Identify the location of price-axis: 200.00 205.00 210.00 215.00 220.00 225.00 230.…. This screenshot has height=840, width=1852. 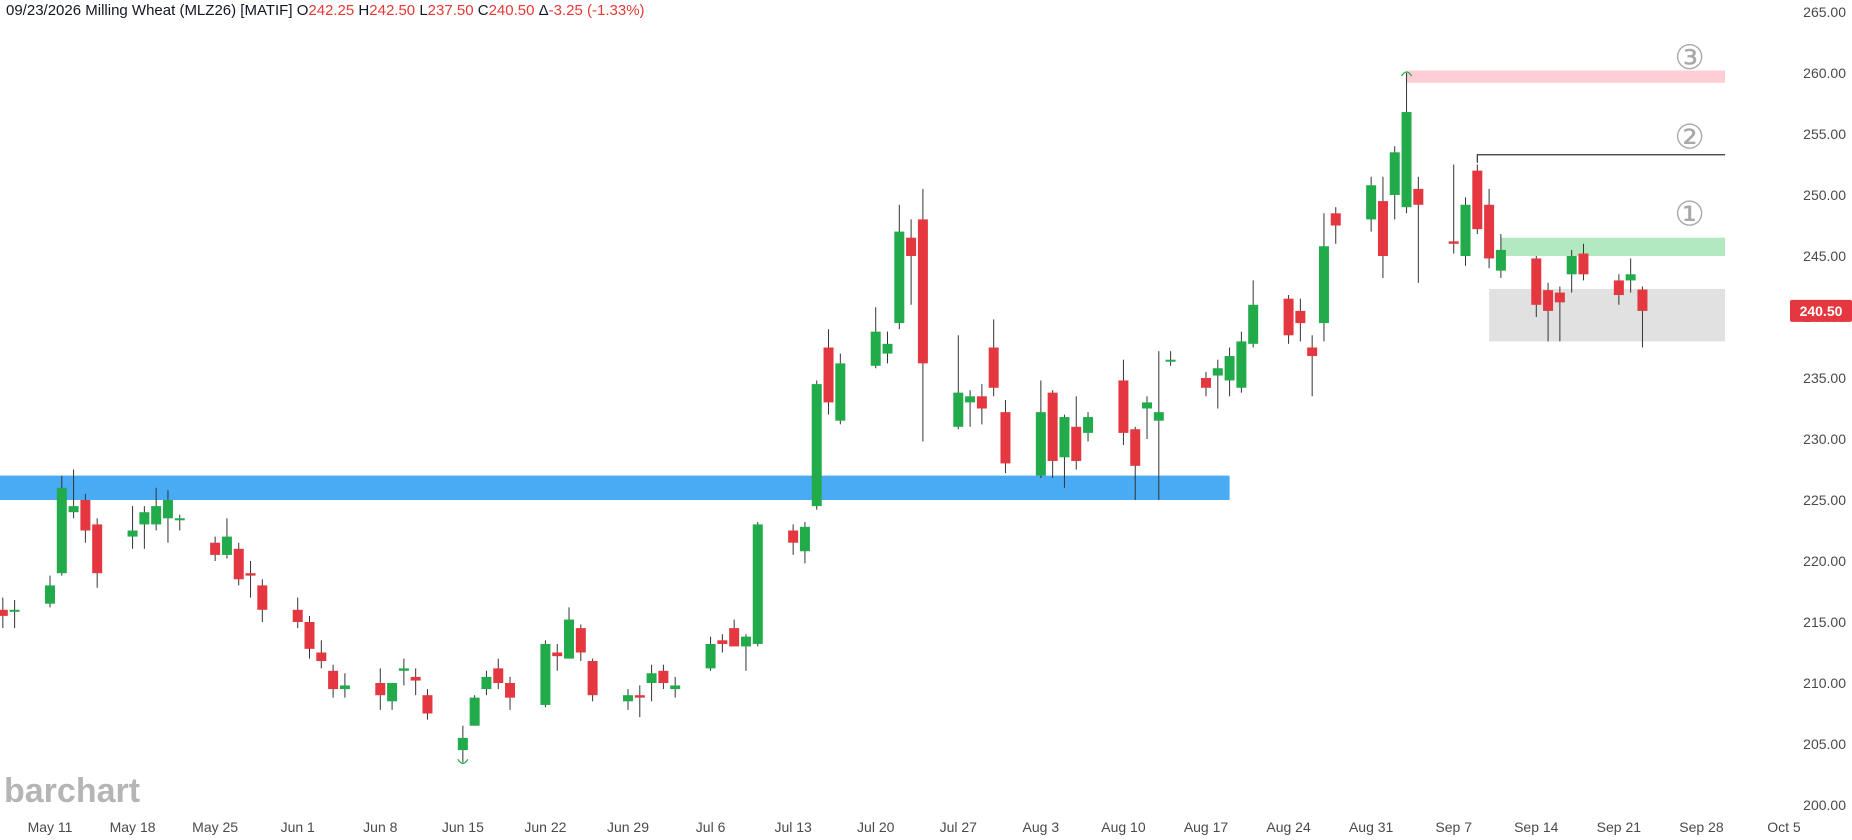
(1824, 408).